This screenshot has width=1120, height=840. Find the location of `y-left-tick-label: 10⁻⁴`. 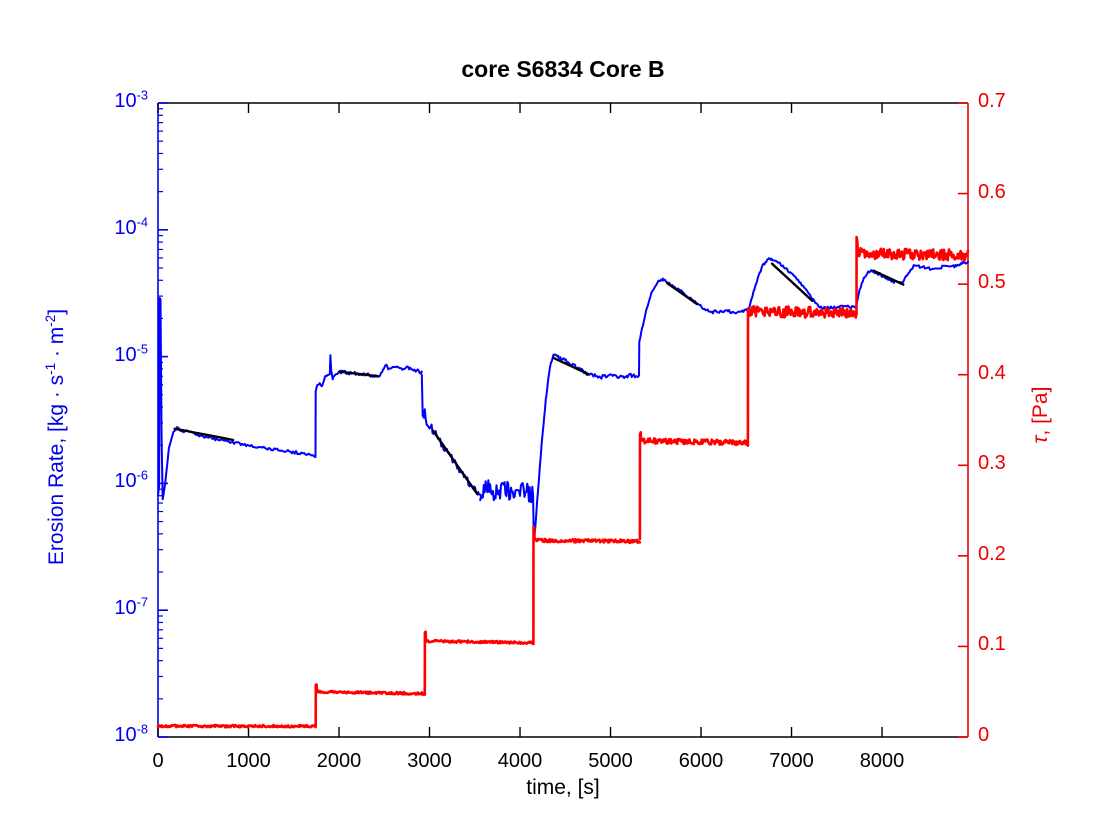

y-left-tick-label: 10⁻⁴ is located at coordinates (131, 226).